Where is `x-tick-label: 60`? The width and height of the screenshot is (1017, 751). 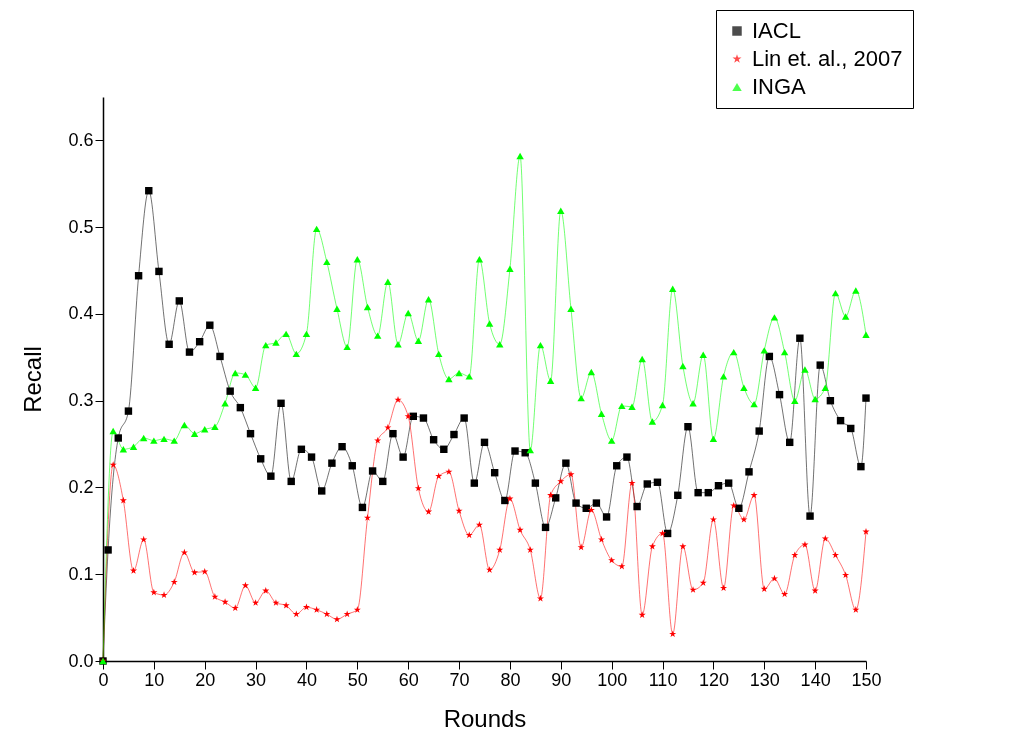
x-tick-label: 60 is located at coordinates (408, 679).